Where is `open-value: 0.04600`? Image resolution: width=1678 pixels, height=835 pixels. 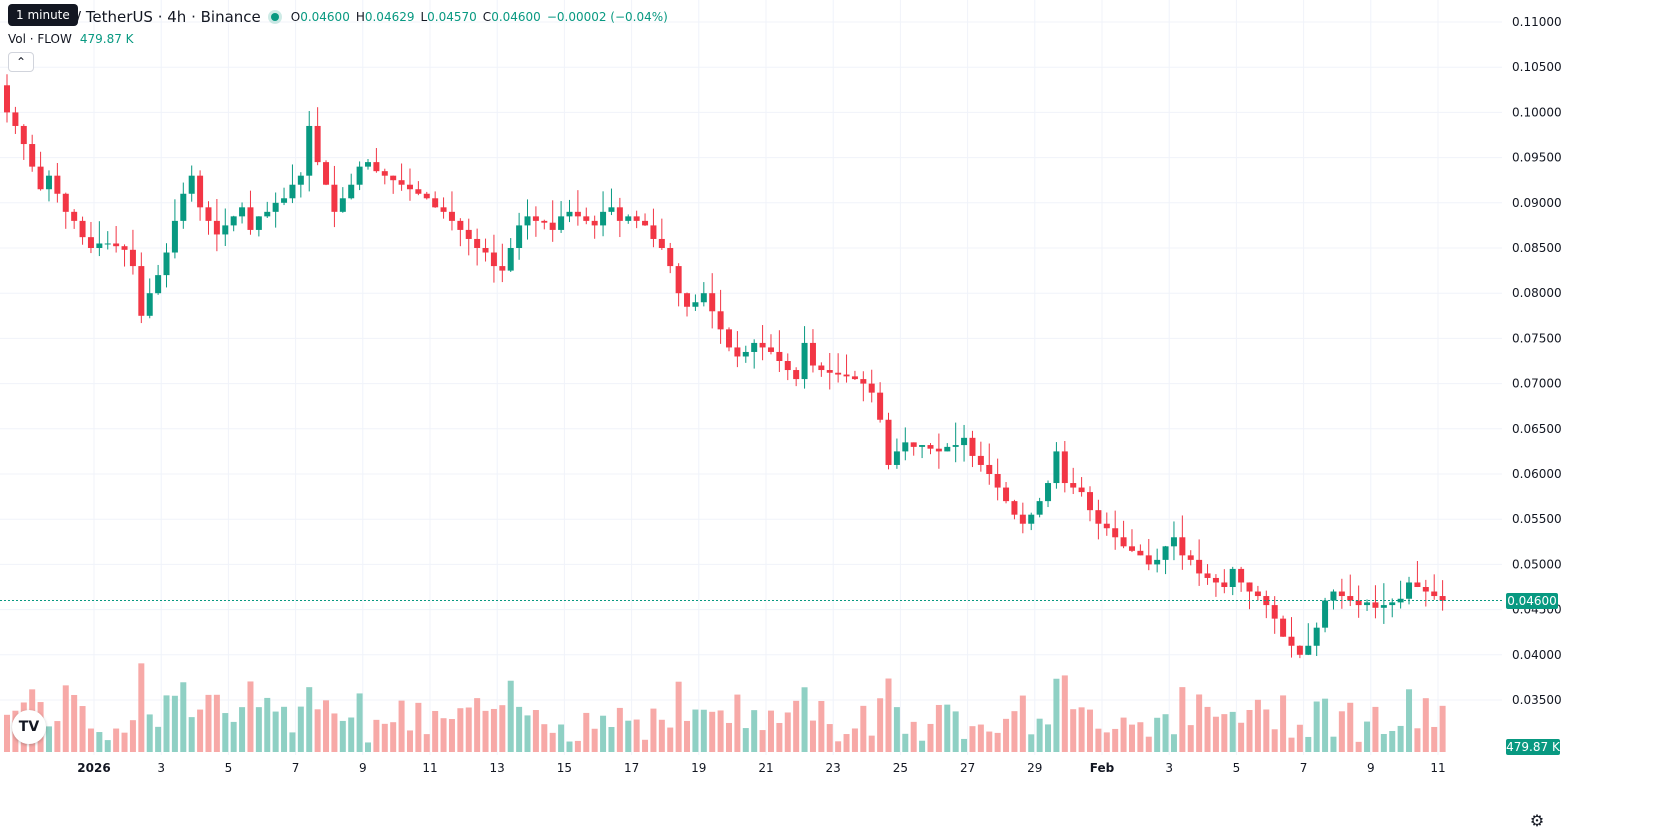 open-value: 0.04600 is located at coordinates (325, 17).